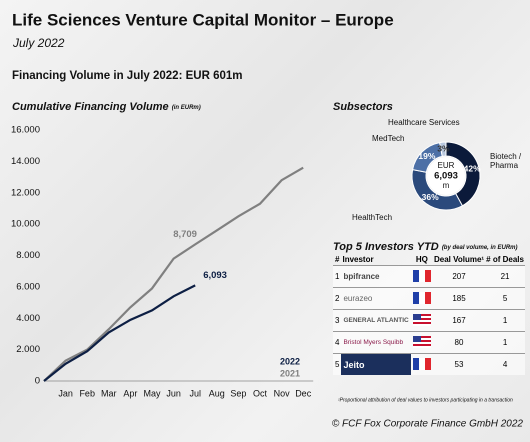 The image size is (530, 442). What do you see at coordinates (109, 393) in the screenshot?
I see `x-tick-label: Mar` at bounding box center [109, 393].